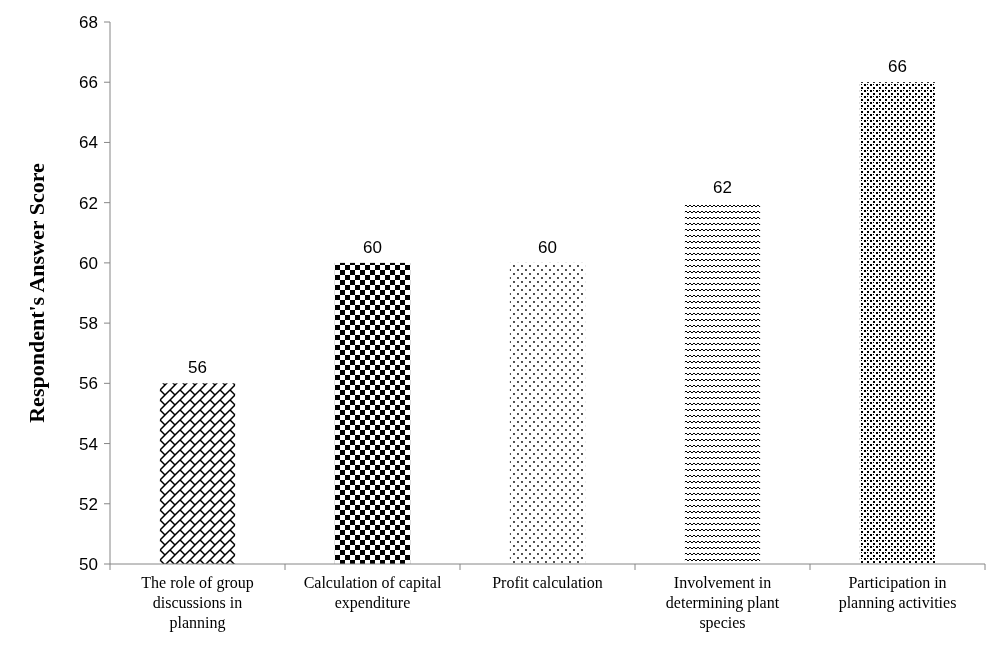 The height and width of the screenshot is (659, 1001). Describe the element at coordinates (88, 22) in the screenshot. I see `y-tick-label: 68` at that location.